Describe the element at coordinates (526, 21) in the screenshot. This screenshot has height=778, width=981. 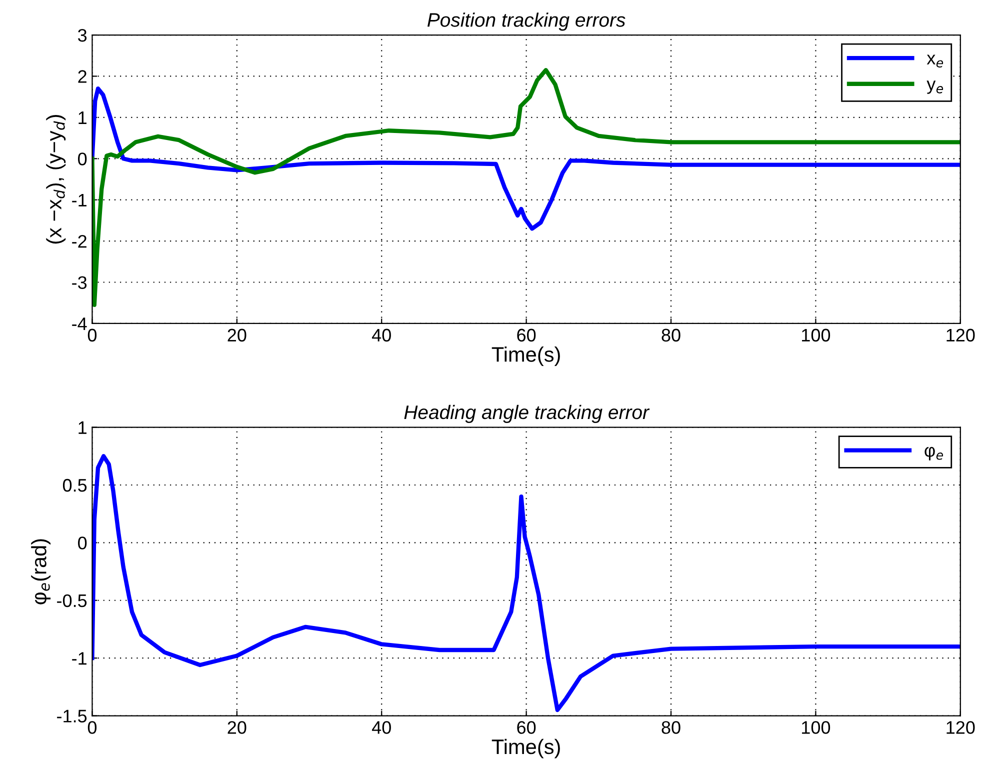
I see `chart-title: Position tracking errors` at that location.